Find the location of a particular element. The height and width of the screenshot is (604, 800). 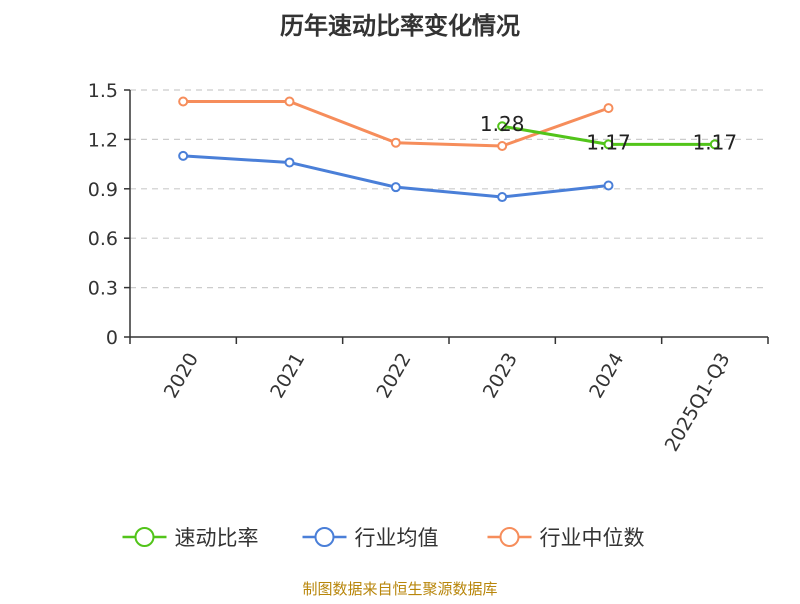

x-tick-label: 2025Q1-Q3 is located at coordinates (698, 402).